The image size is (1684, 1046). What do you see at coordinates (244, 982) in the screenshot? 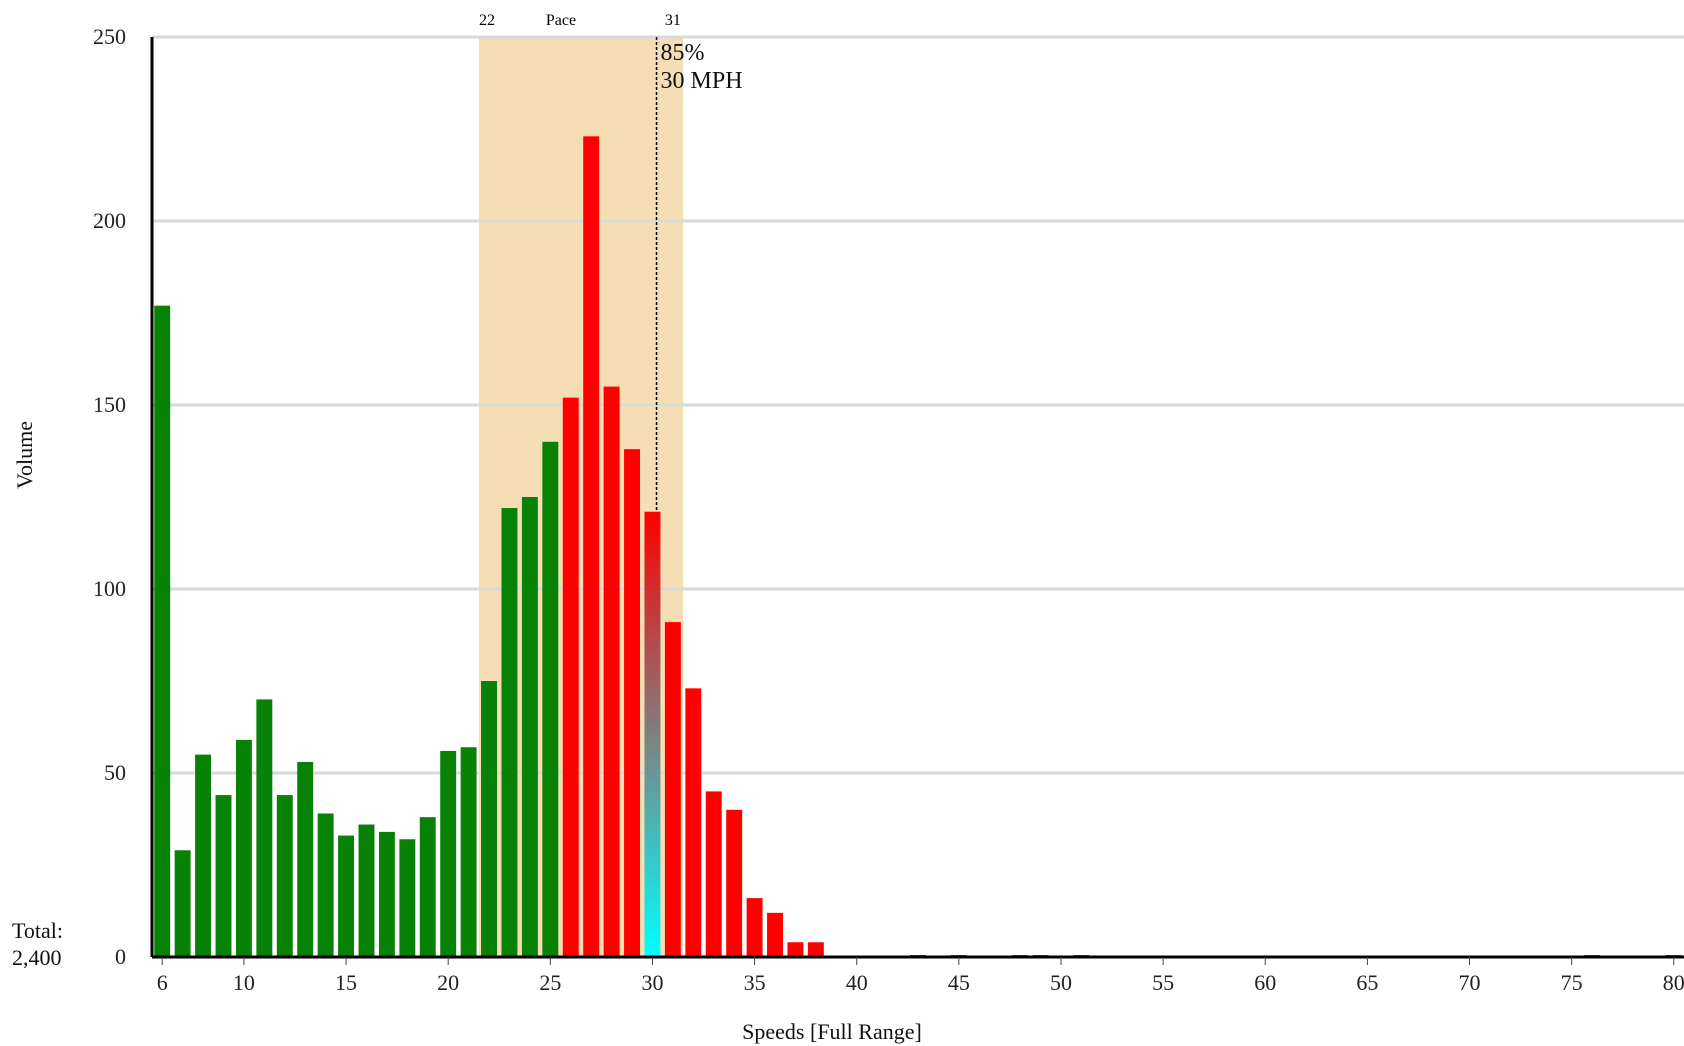
I see `x-tick-label: 10` at bounding box center [244, 982].